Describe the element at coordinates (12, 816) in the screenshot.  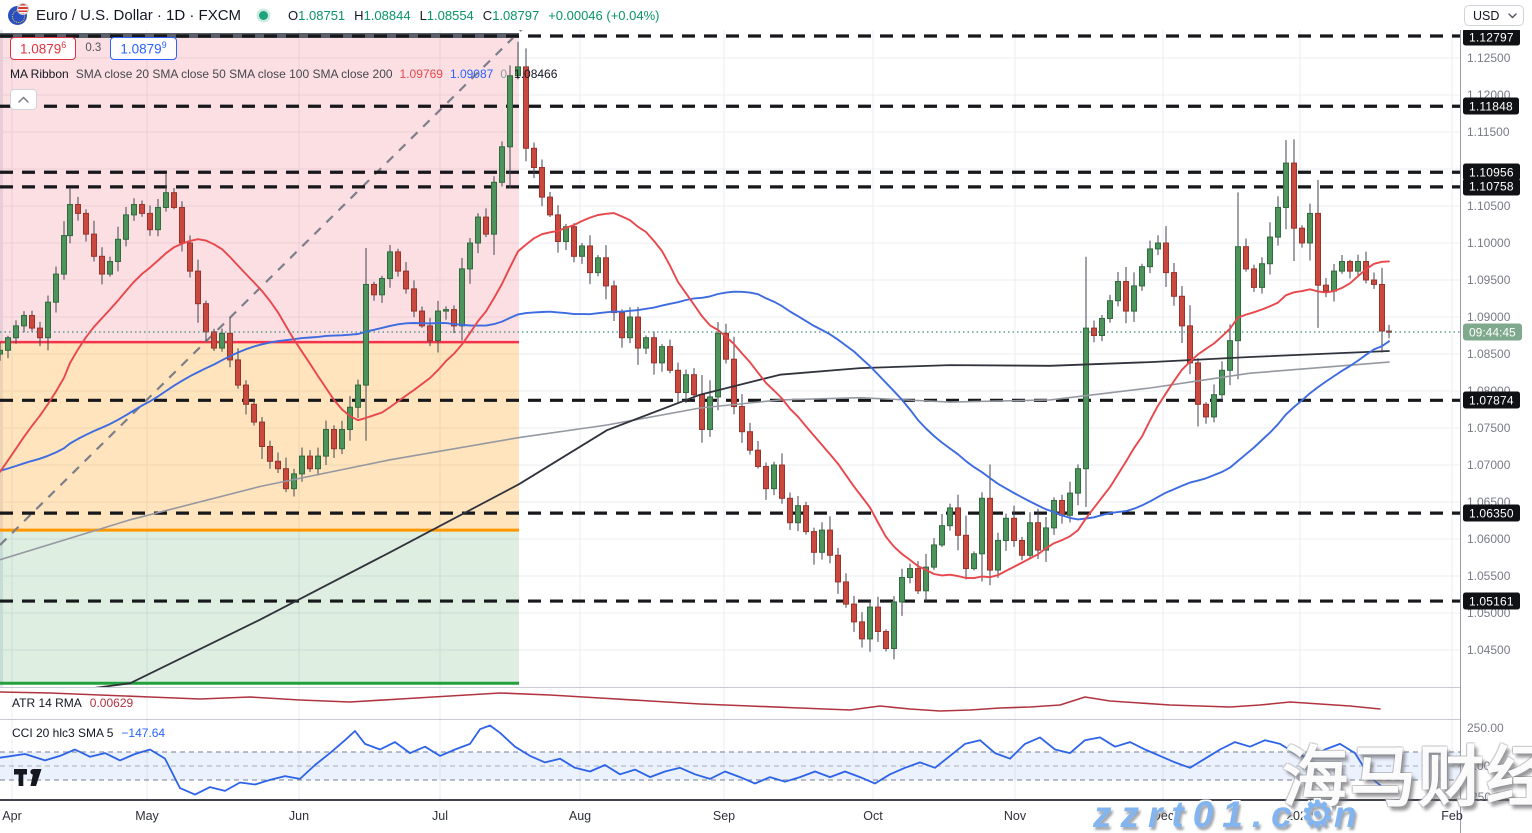
I see `time-axis-label: Apr` at that location.